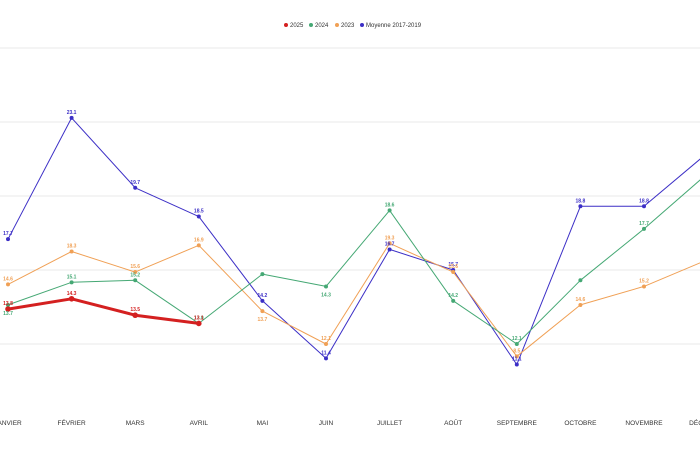  I want to click on legend-label: 2023, so click(348, 26).